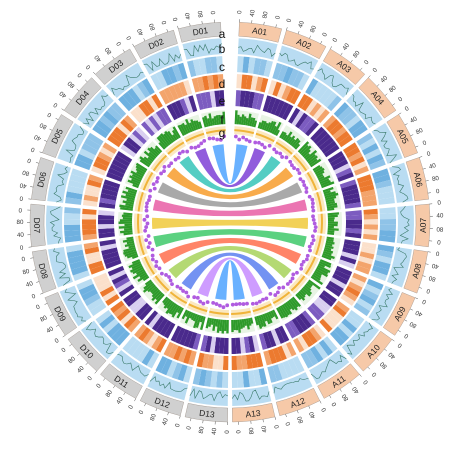 Image resolution: width=456 pixels, height=450 pixels. What do you see at coordinates (222, 84) in the screenshot?
I see `track-letter-d: d` at bounding box center [222, 84].